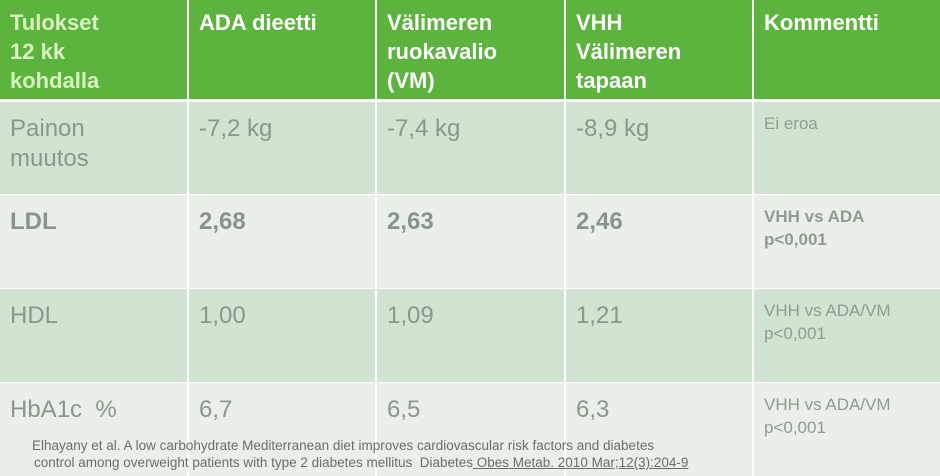 The height and width of the screenshot is (476, 940). I want to click on cell-vhh: -8,9 kg, so click(658, 146).